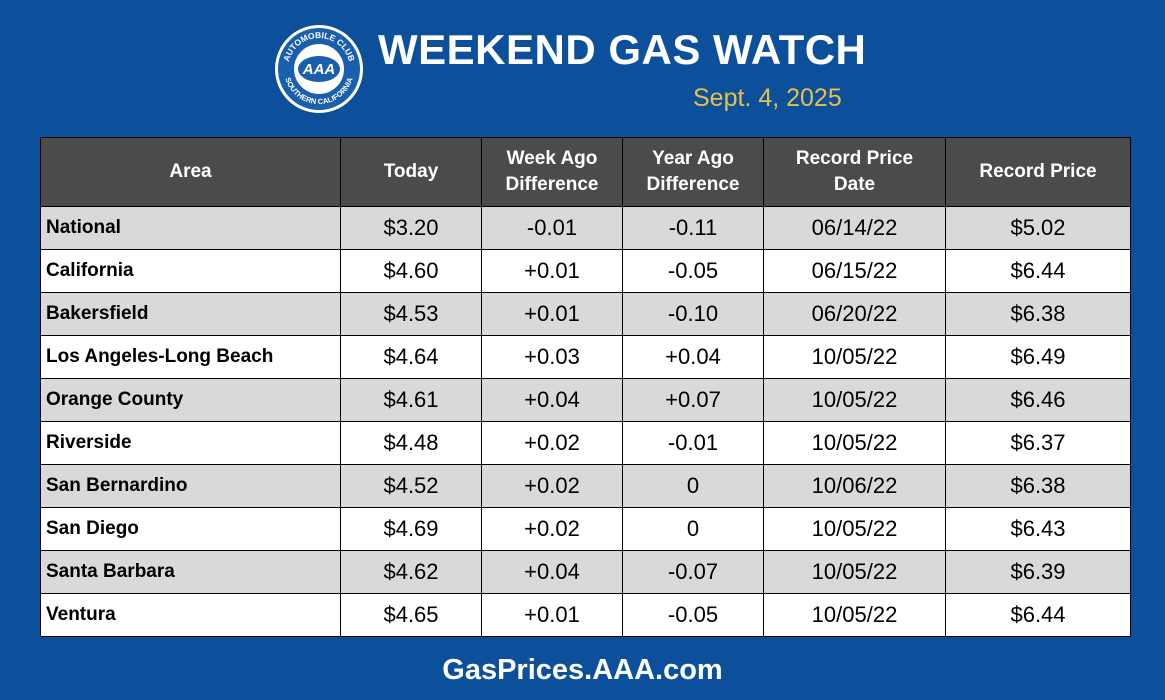 This screenshot has width=1165, height=700. I want to click on table-row: San Bernardino $4.52 +0.02 0 10/06/22 $6.38, so click(585, 486).